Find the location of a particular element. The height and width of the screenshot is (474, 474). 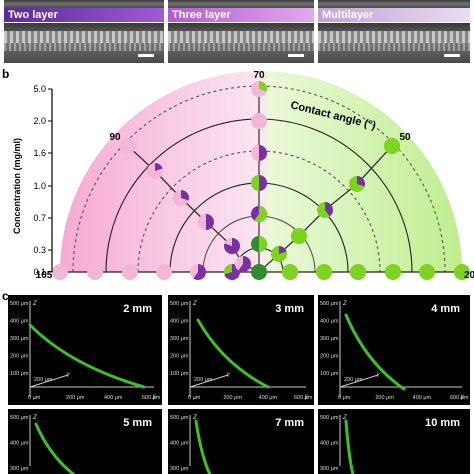

angle-label-20: 20 is located at coordinates (469, 275).